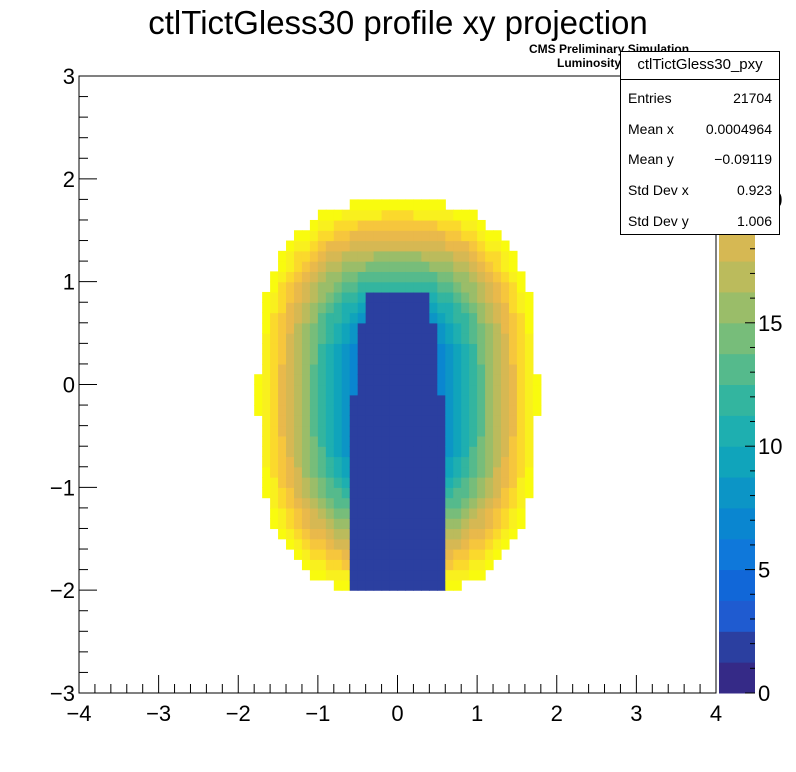  What do you see at coordinates (700, 64) in the screenshot?
I see `stats-title: ctlTictGless30_pxy` at bounding box center [700, 64].